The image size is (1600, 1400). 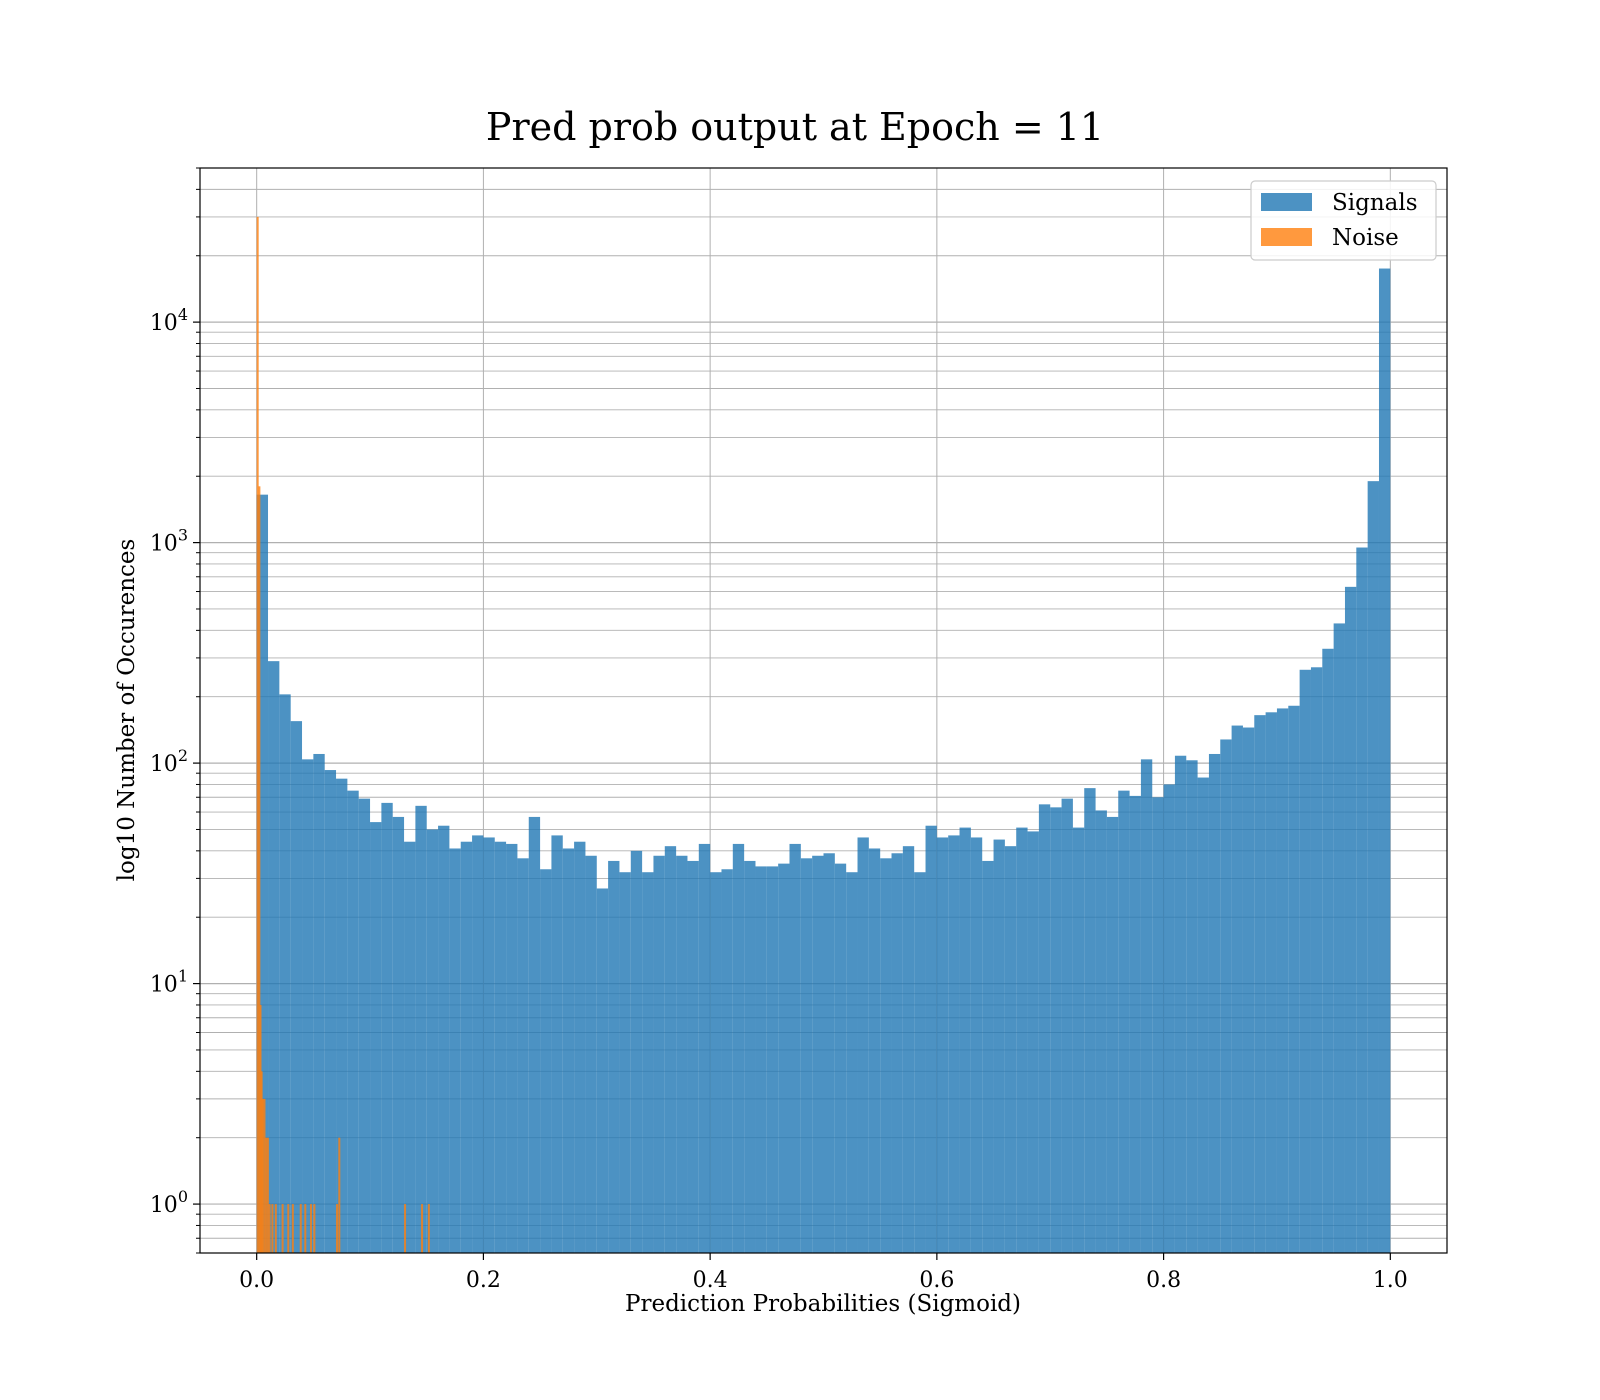 I want to click on y-tick-label: 10¹, so click(x=169, y=982).